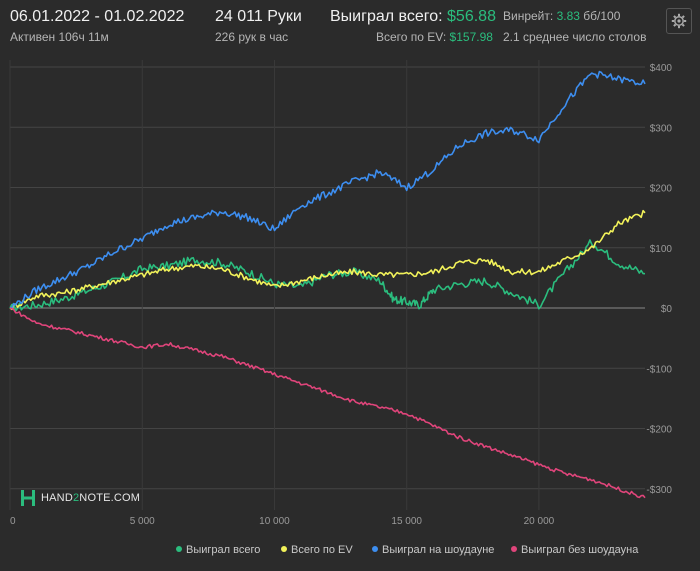 This screenshot has width=700, height=571. What do you see at coordinates (659, 369) in the screenshot?
I see `y-tick-label: -$100` at bounding box center [659, 369].